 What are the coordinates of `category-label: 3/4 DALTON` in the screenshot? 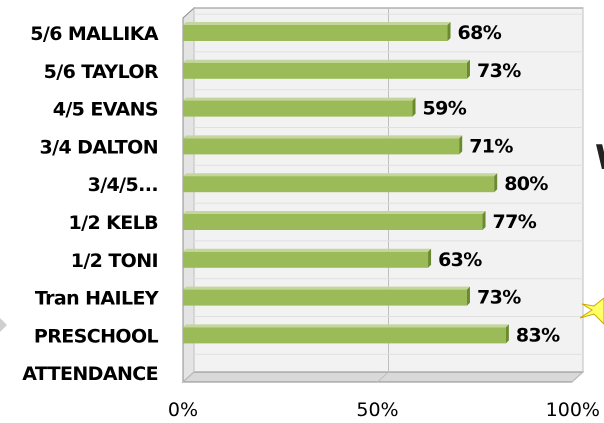 It's located at (99, 147).